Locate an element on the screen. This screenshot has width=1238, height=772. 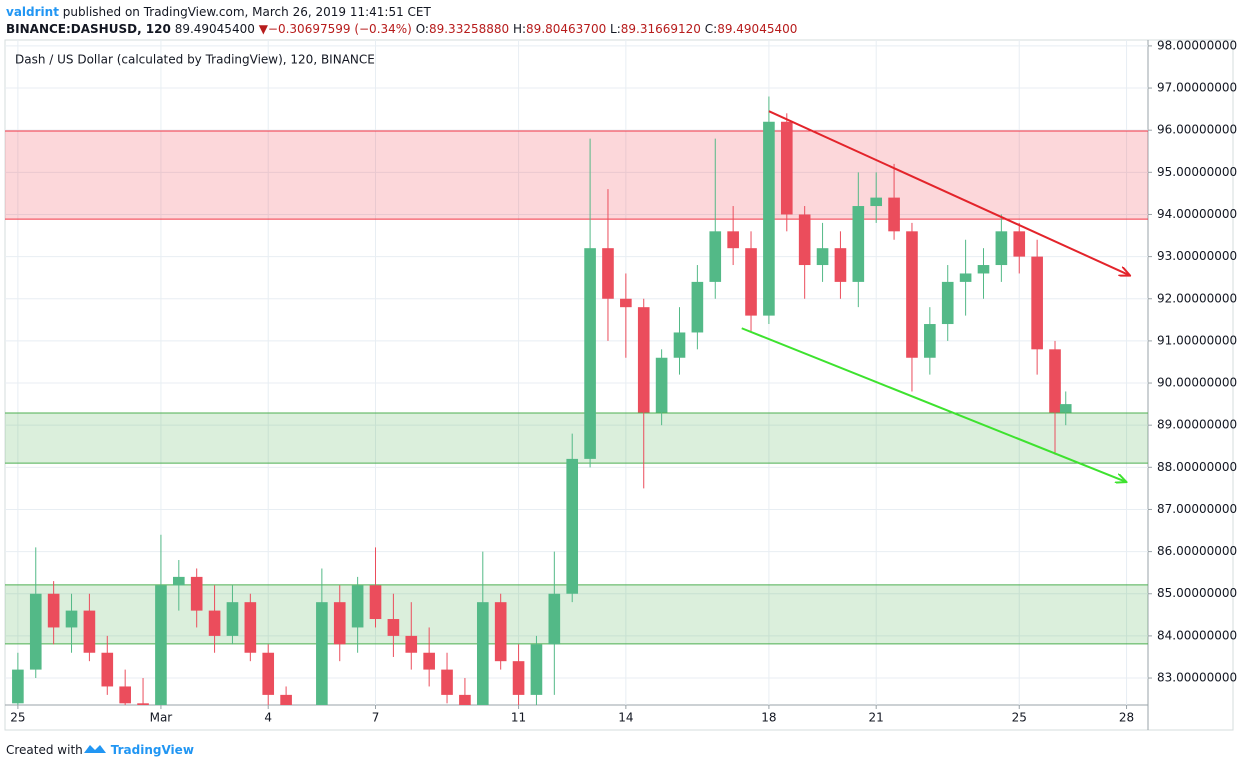
x-tick-label: Mar is located at coordinates (161, 718).